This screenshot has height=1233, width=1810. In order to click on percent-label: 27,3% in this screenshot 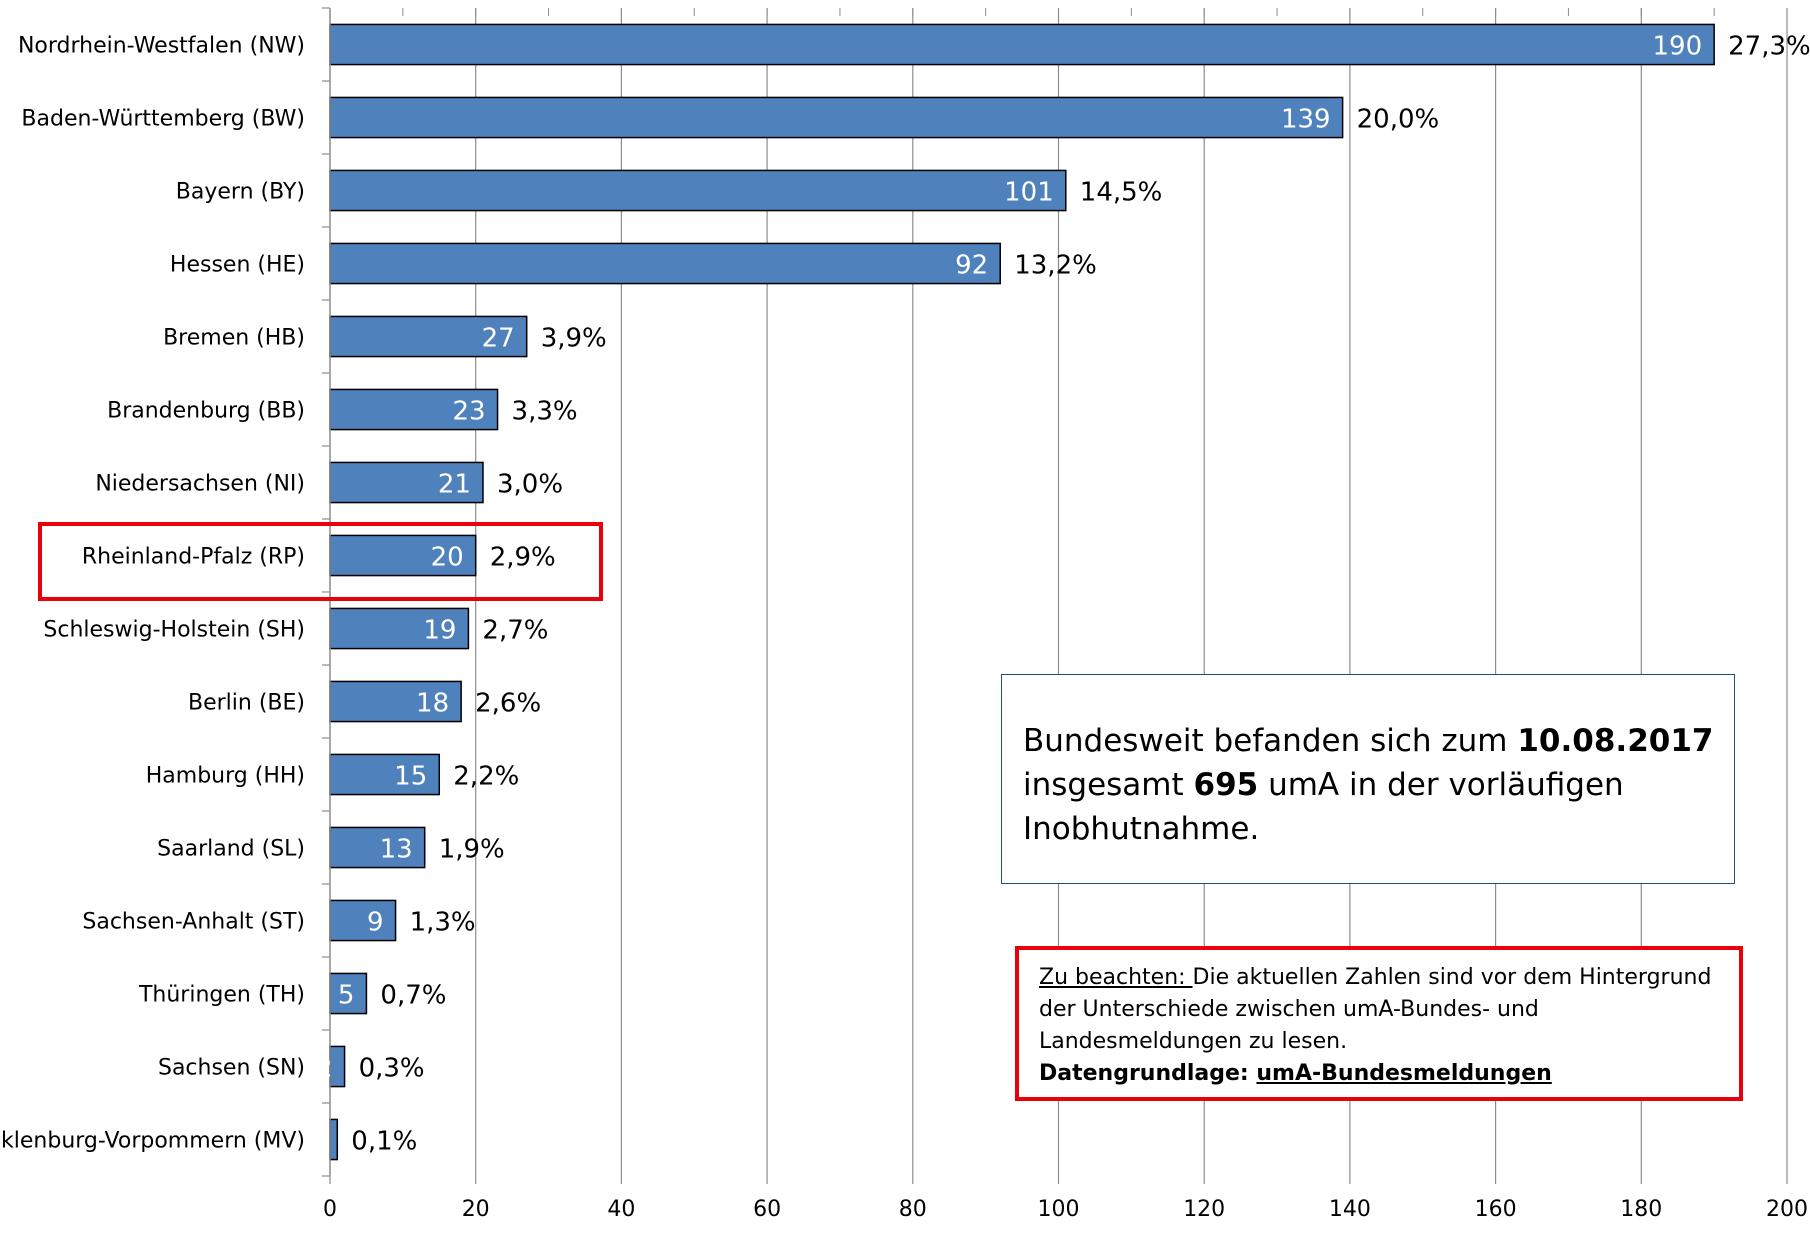, I will do `click(1769, 47)`.